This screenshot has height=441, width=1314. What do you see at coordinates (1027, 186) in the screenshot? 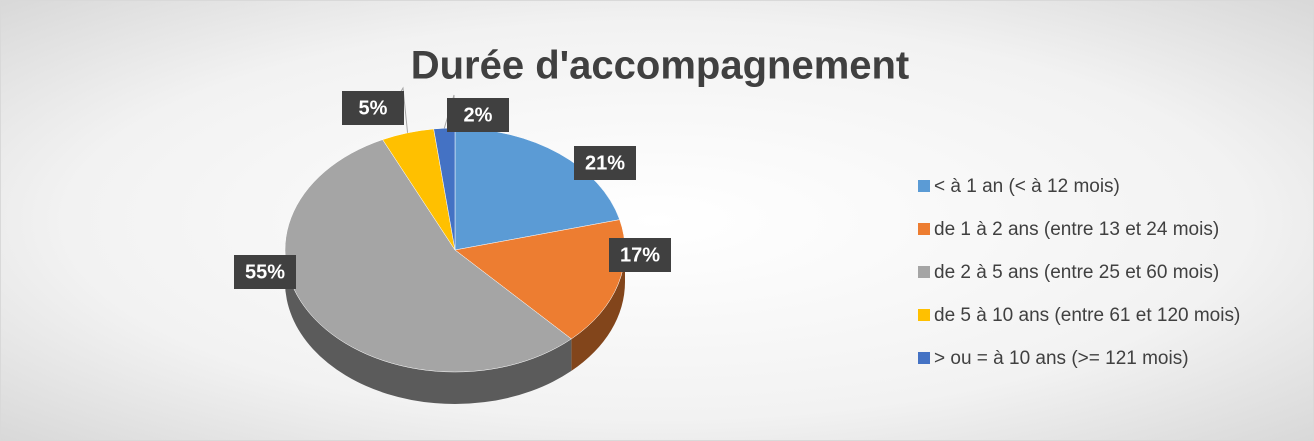
I see `legend-label: < à 1 an (< à 12 mois)` at bounding box center [1027, 186].